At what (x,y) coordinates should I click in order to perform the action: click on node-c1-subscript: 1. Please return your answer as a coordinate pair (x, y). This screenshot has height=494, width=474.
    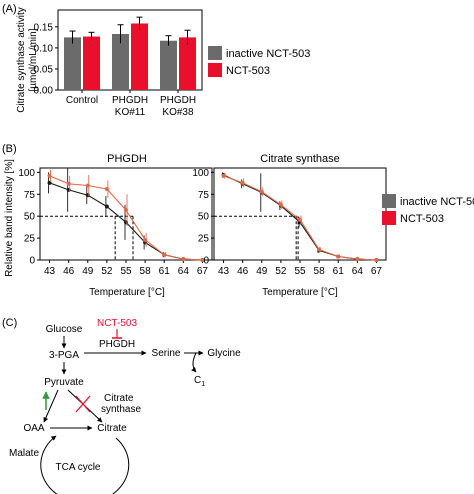
    Looking at the image, I should click on (203, 384).